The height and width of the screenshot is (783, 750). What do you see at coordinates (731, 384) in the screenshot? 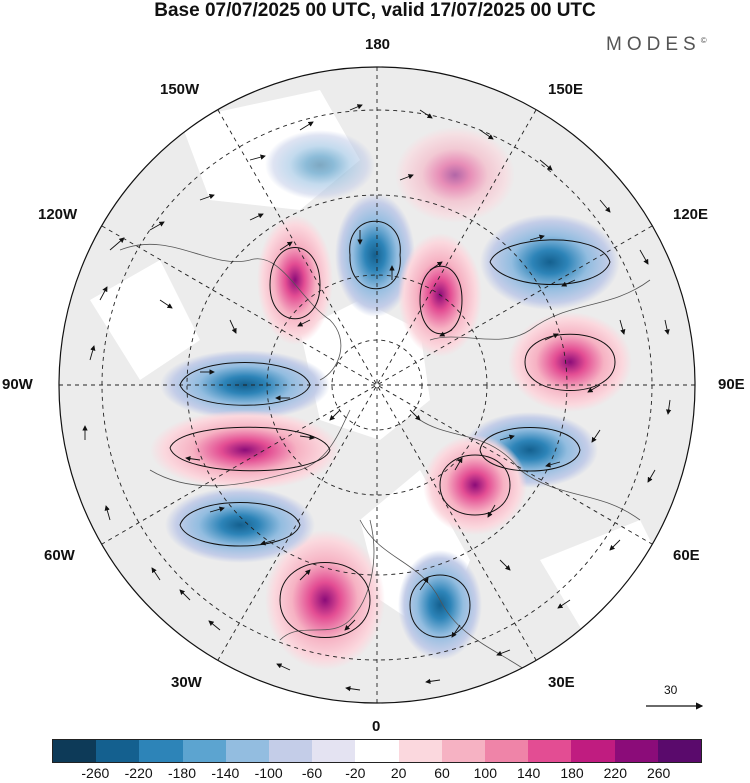
I see `lon-label-90e: 90E` at bounding box center [731, 384].